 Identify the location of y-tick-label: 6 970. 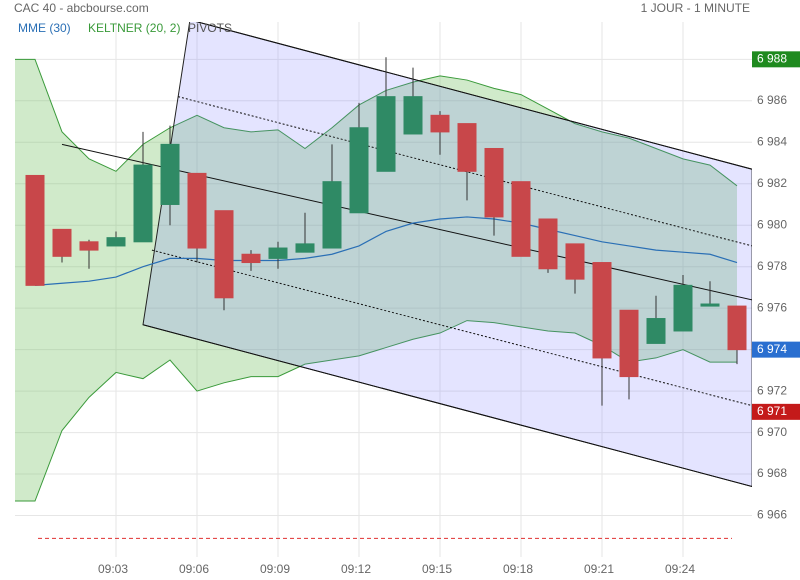
(772, 432).